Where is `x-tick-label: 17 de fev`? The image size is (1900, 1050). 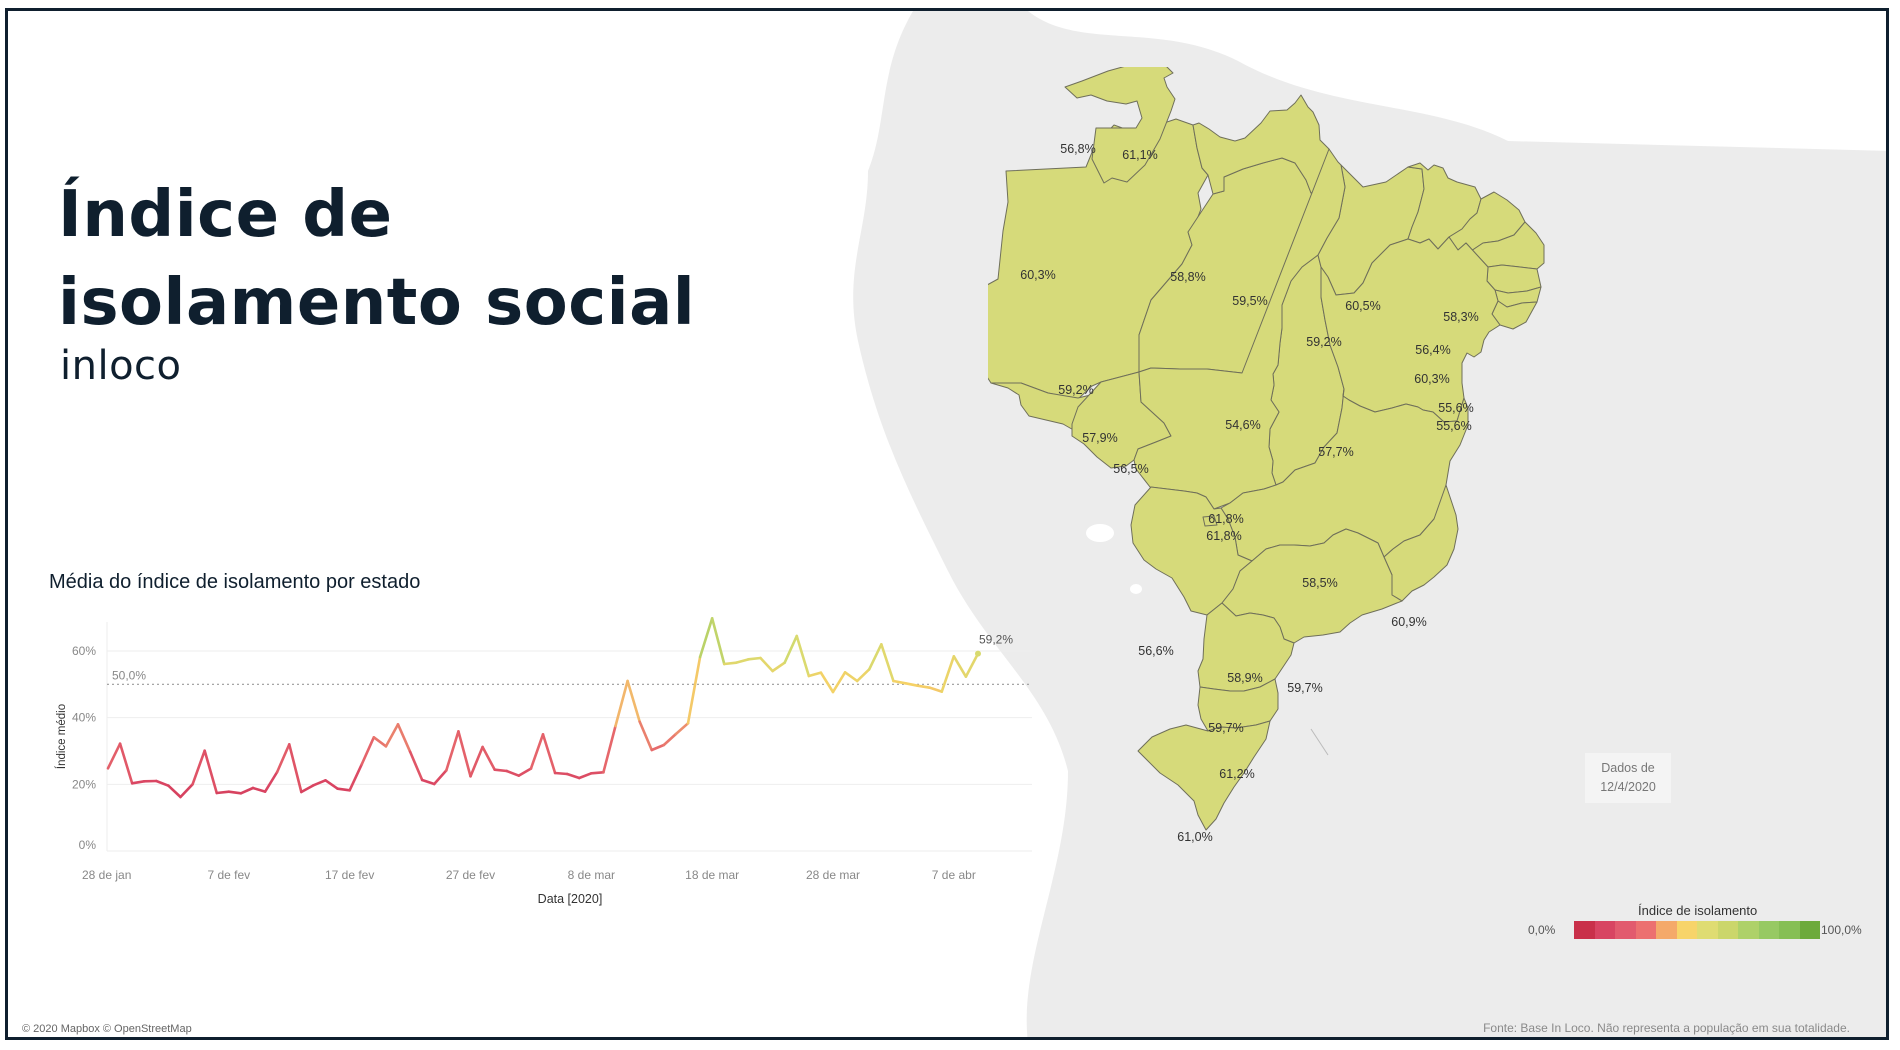 x-tick-label: 17 de fev is located at coordinates (349, 875).